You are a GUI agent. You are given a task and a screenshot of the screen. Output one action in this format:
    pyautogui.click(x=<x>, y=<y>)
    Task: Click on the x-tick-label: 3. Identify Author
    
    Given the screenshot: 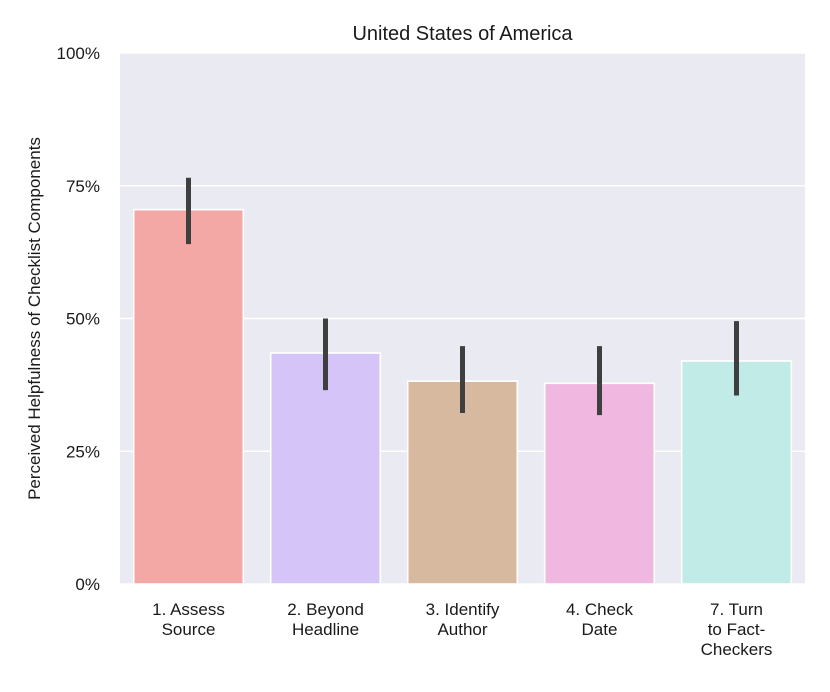 What is the action you would take?
    pyautogui.click(x=463, y=619)
    